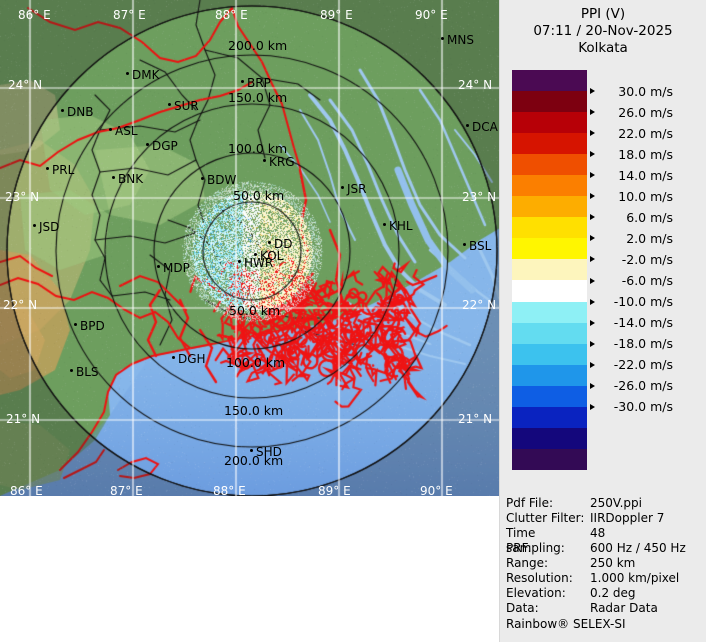  What do you see at coordinates (613, 593) in the screenshot?
I see `metadata-value: 0.2 deg` at bounding box center [613, 593].